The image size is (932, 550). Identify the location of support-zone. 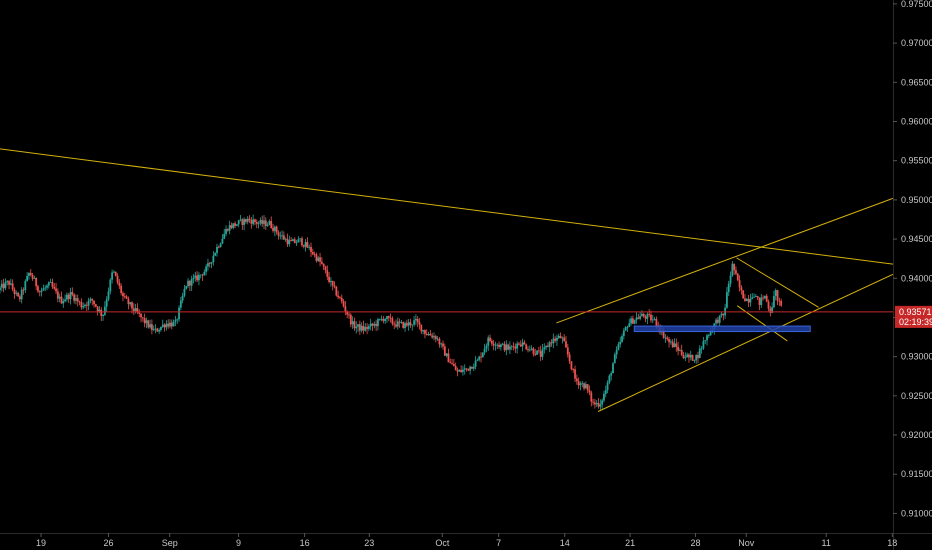
(722, 329).